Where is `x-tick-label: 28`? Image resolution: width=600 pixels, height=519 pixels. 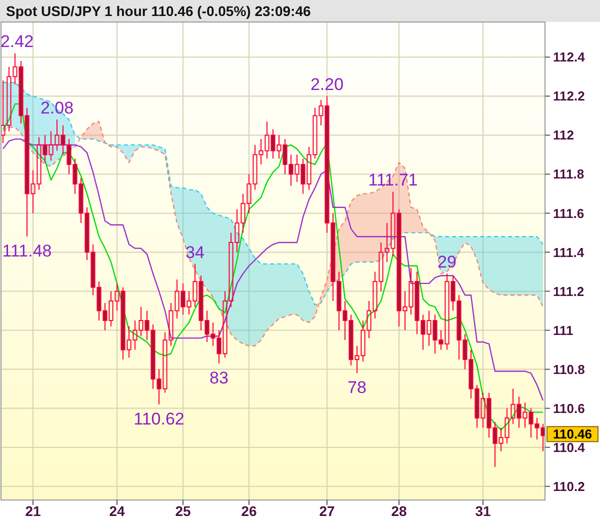 x-tick-label: 28 is located at coordinates (399, 511).